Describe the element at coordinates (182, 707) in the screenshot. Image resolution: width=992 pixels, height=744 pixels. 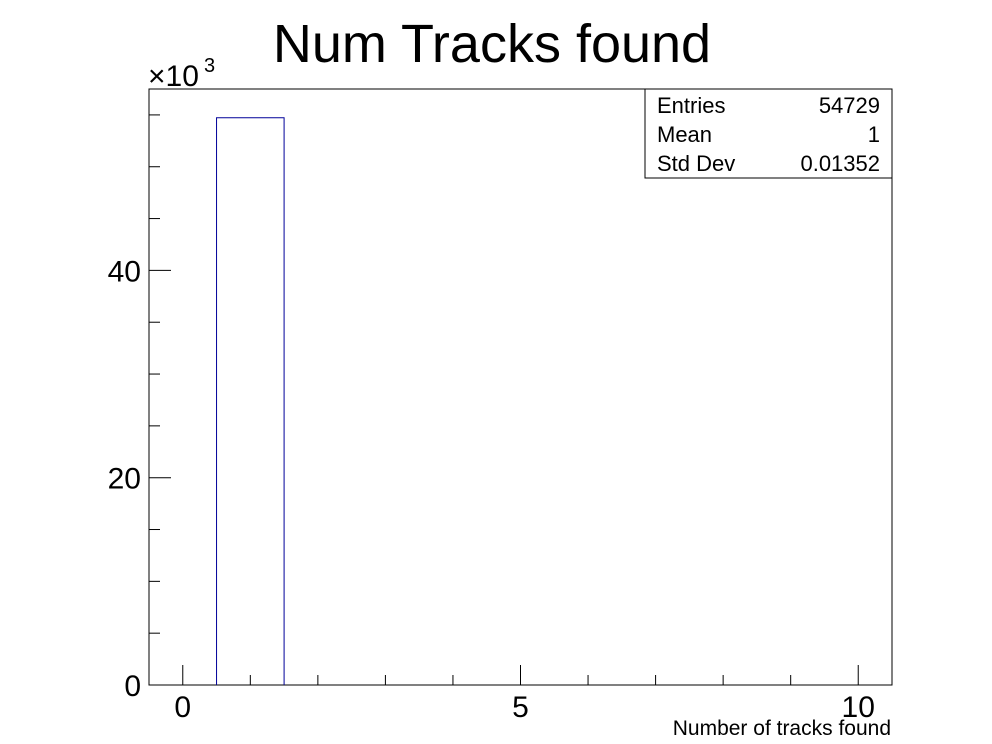
I see `x-tick-label: 0` at that location.